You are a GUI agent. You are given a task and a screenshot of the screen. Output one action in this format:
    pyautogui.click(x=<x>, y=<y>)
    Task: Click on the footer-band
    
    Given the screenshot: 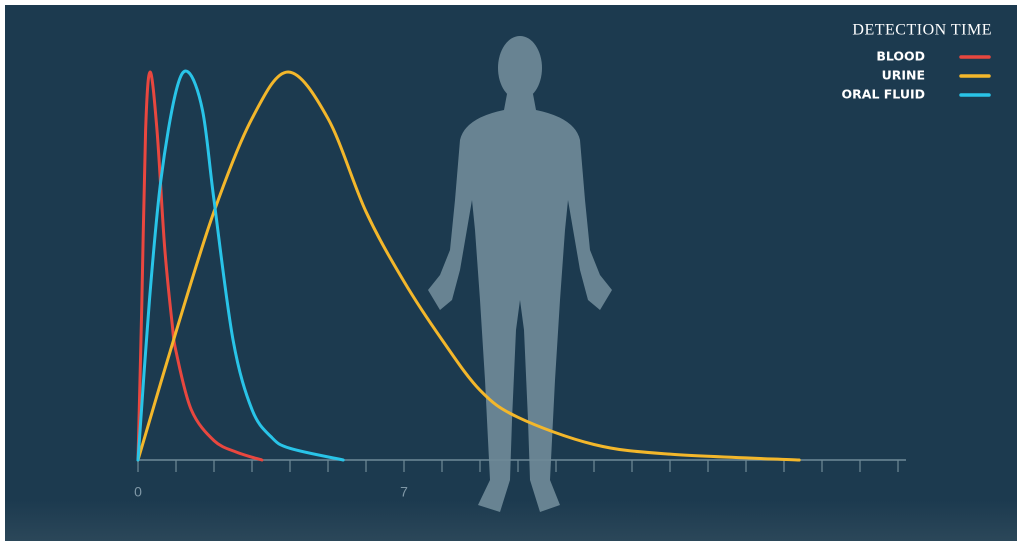 What is the action you would take?
    pyautogui.click(x=511, y=520)
    